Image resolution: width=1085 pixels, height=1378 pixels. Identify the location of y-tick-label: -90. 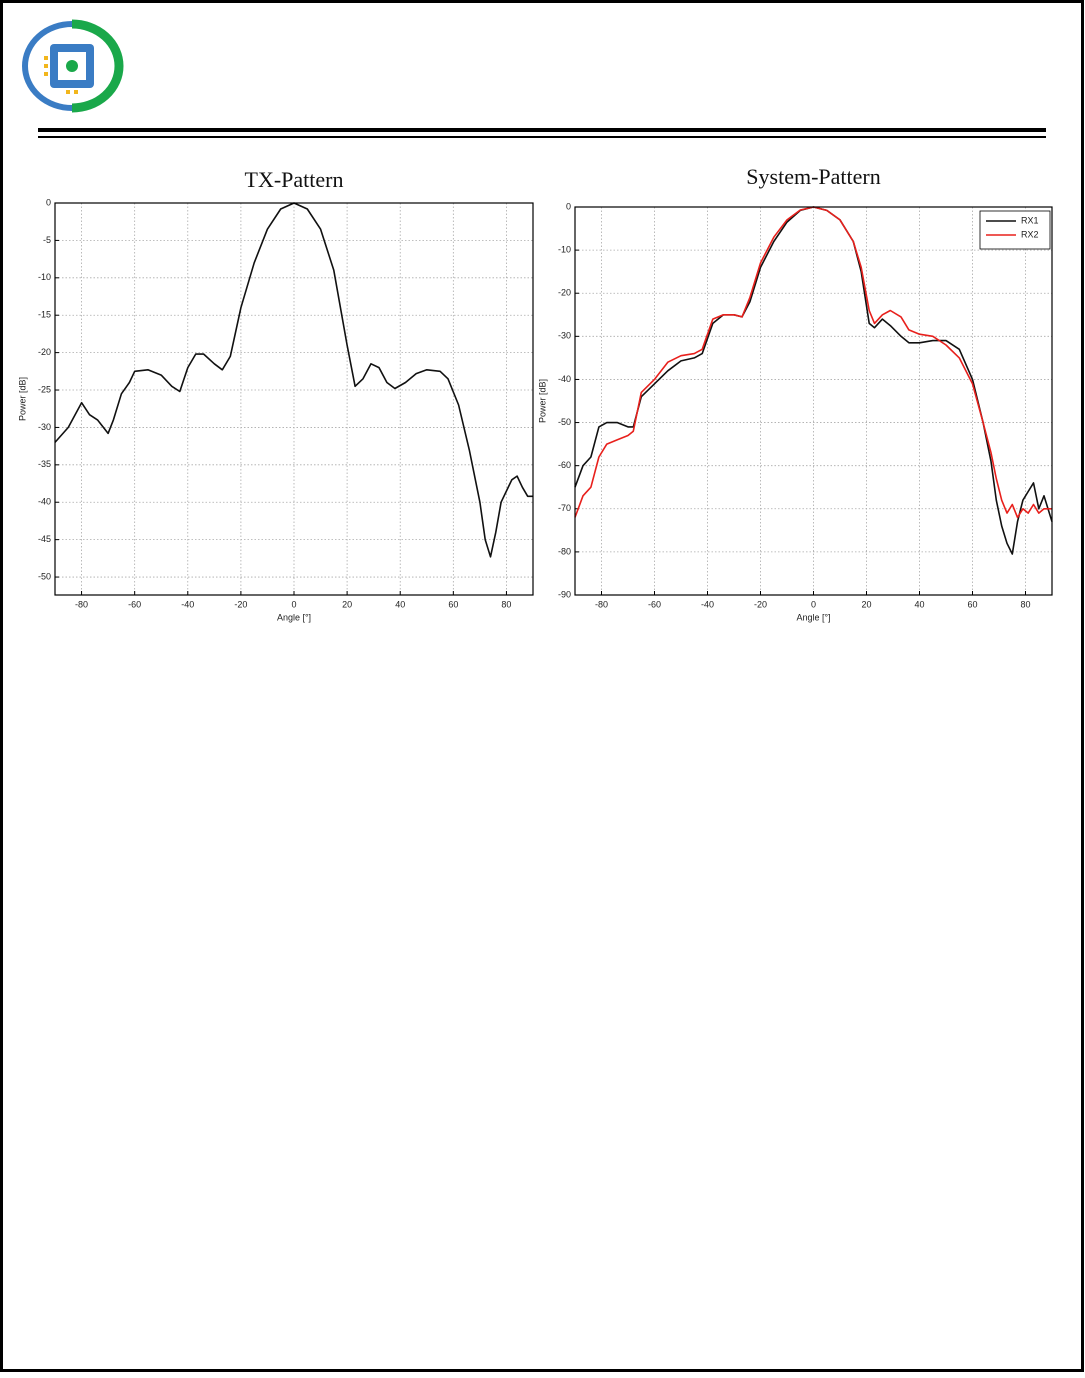
(564, 594).